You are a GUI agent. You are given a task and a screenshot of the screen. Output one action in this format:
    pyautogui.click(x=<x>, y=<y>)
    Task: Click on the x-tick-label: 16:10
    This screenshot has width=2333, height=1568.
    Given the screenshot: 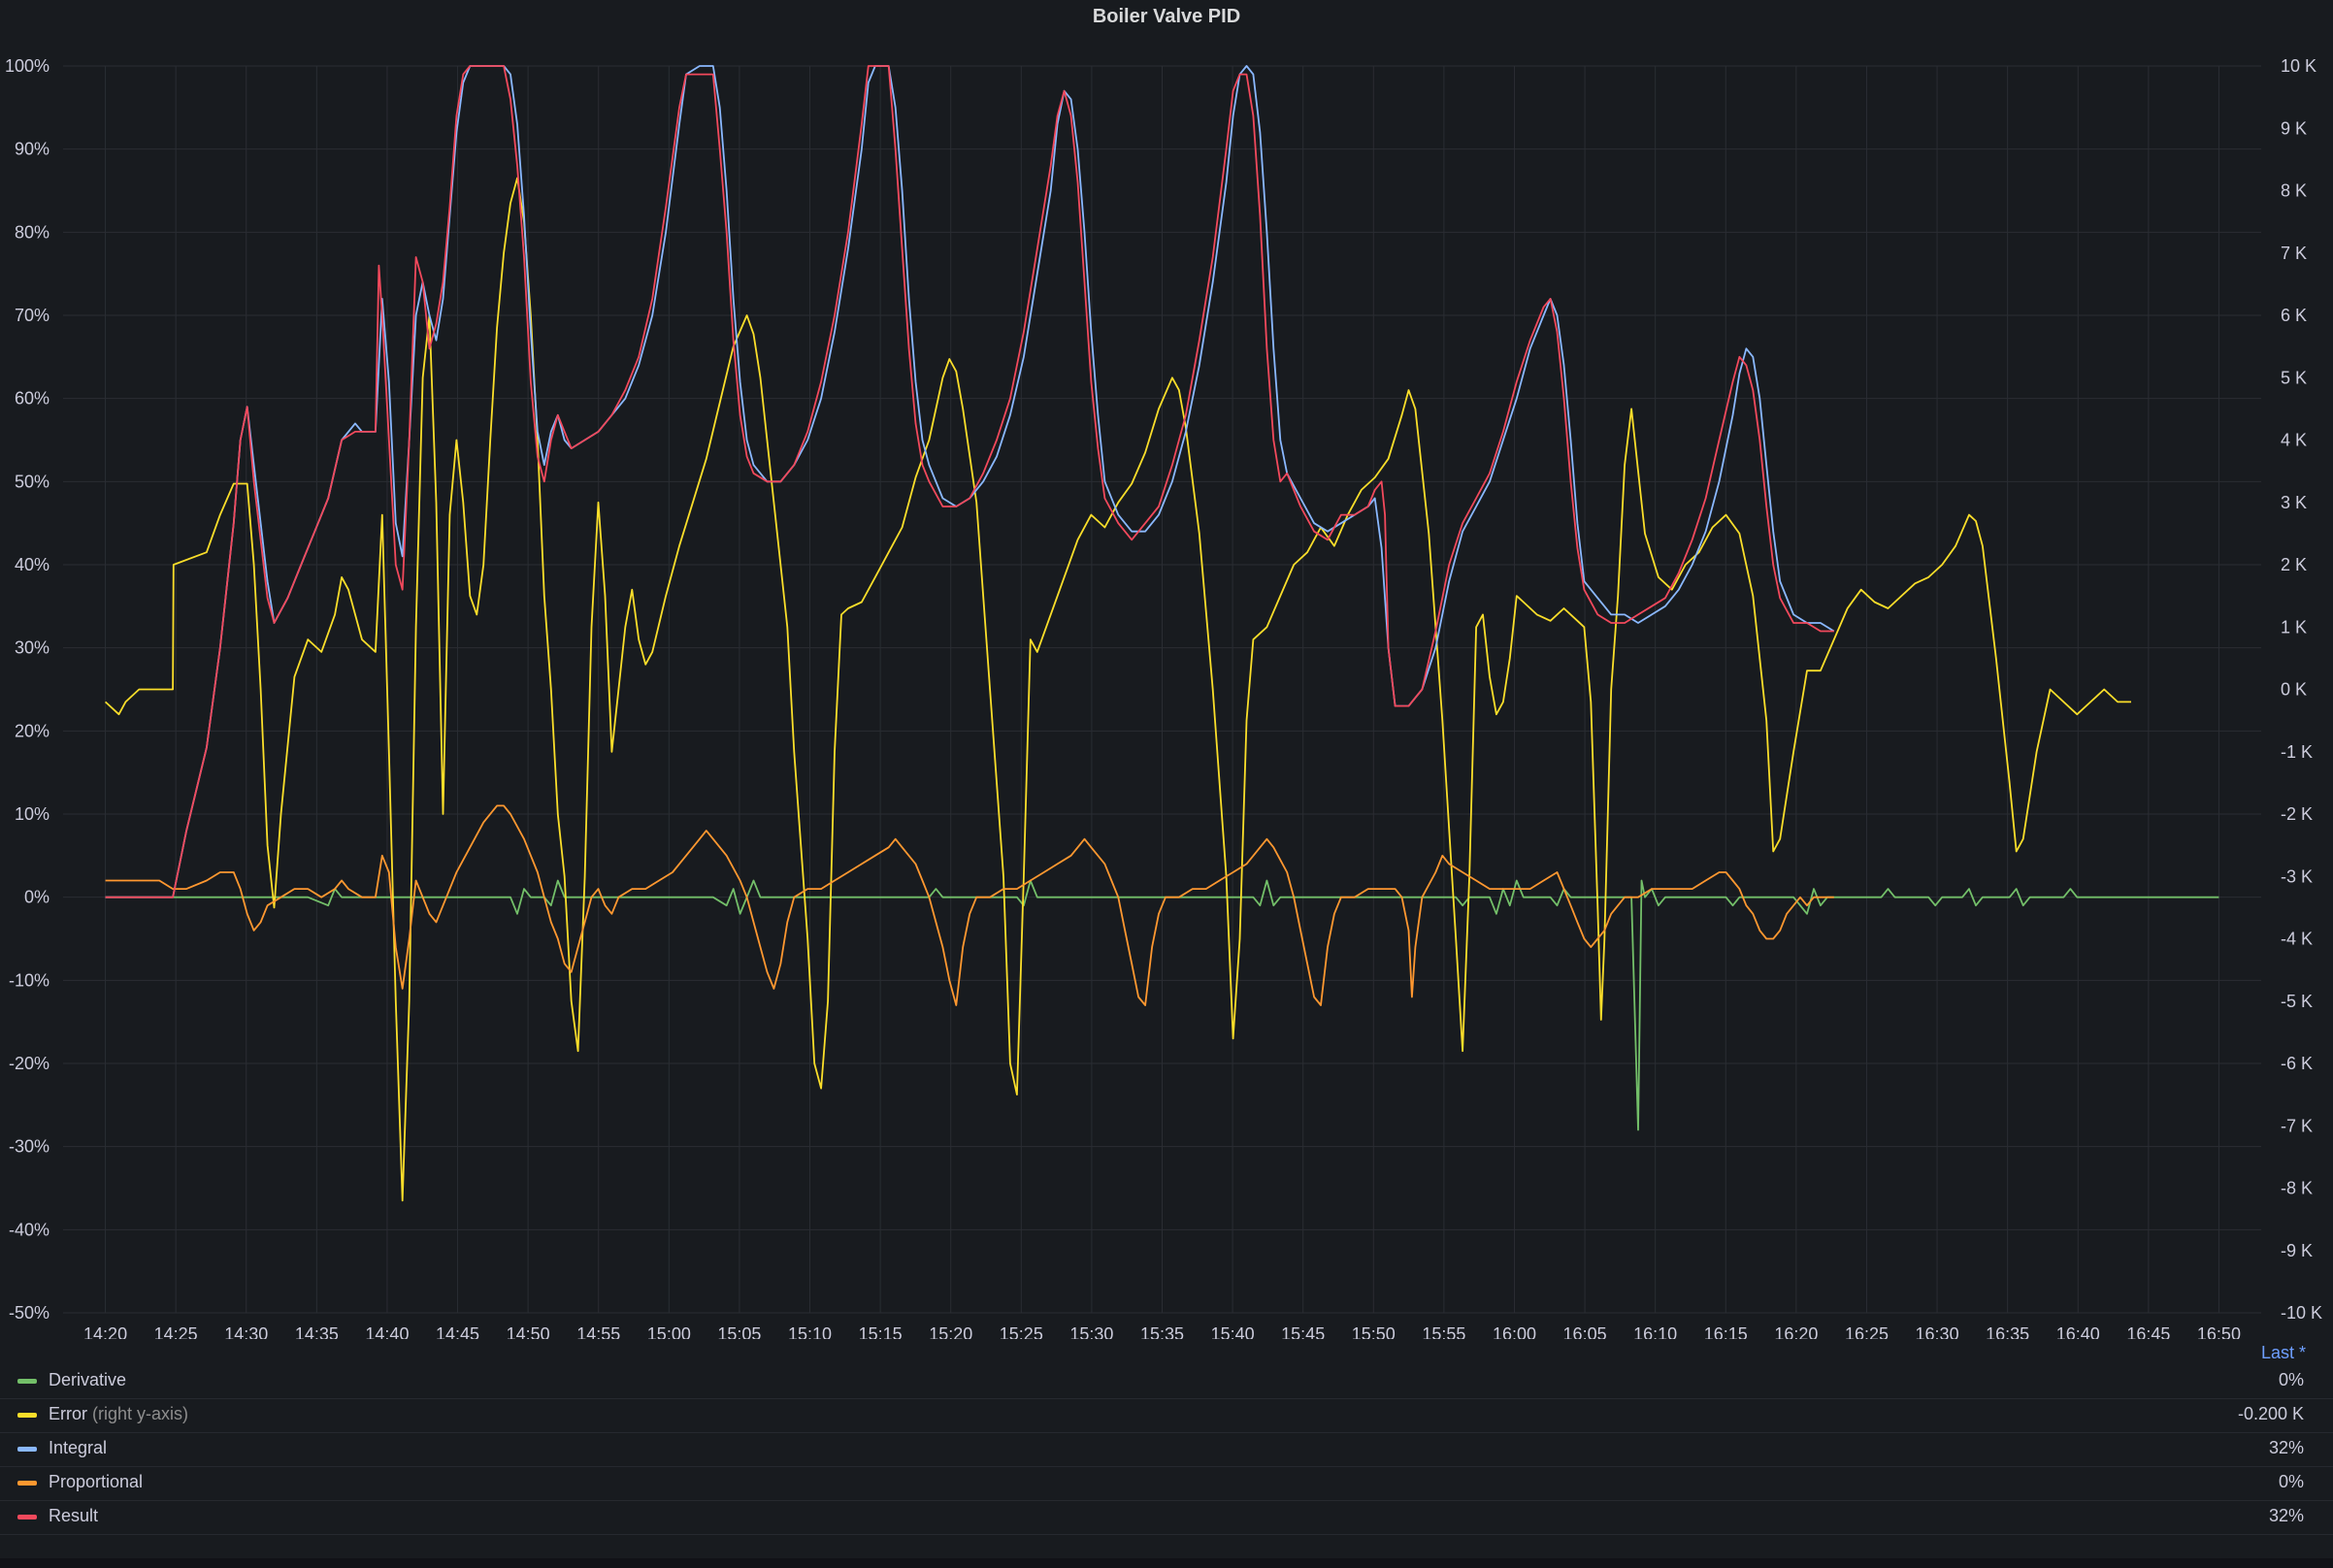 What is the action you would take?
    pyautogui.click(x=1655, y=1331)
    